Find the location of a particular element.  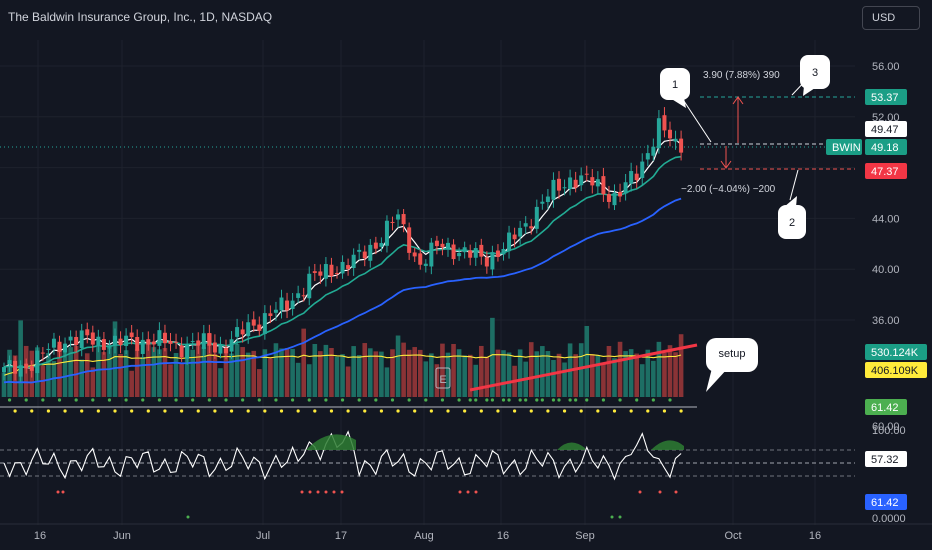

symbol-label: BWIN is located at coordinates (846, 148).